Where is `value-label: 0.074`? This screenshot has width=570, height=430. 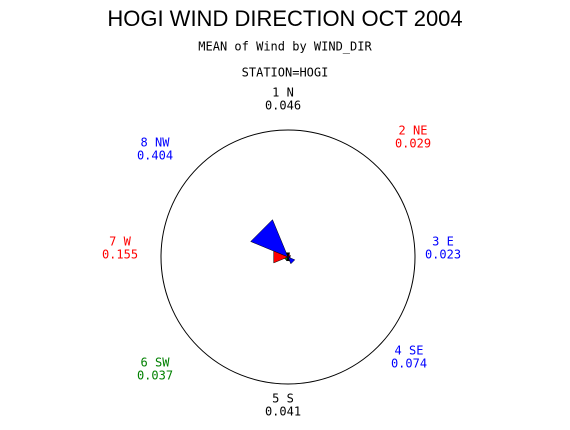
value-label: 0.074 is located at coordinates (409, 364).